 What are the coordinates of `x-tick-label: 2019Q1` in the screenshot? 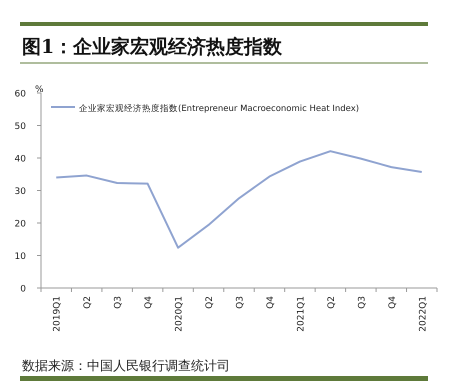 It's located at (57, 314).